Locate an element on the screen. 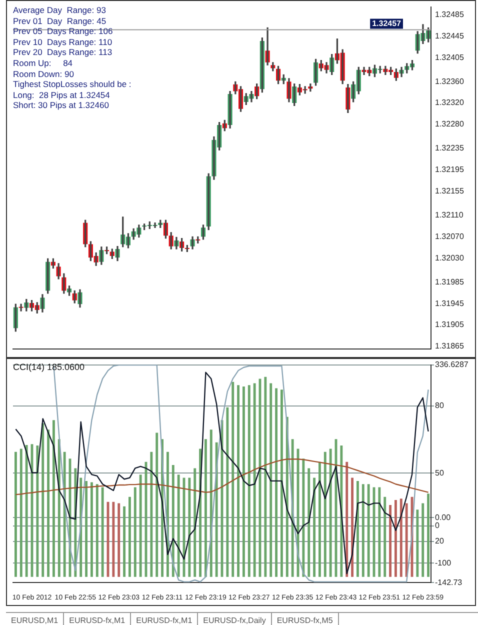 This screenshot has height=625, width=478. annotation: Long: 28 Pips at 1.32454 is located at coordinates (61, 95).